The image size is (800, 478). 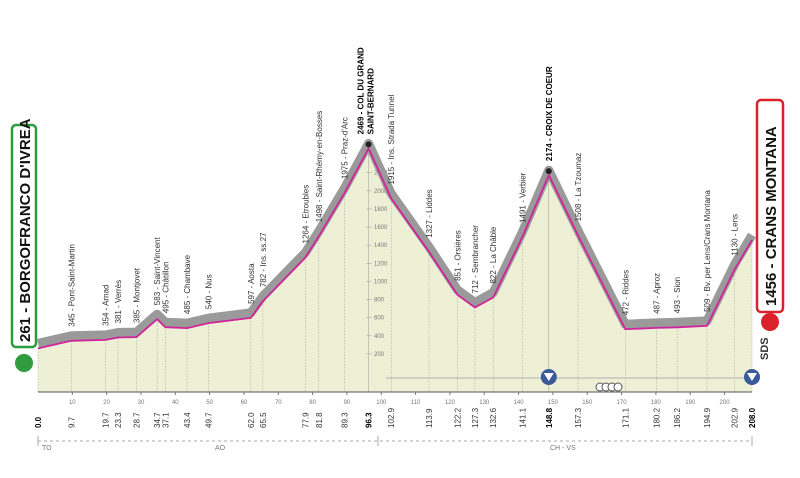 I want to click on y-tick-label: 1200, so click(x=381, y=264).